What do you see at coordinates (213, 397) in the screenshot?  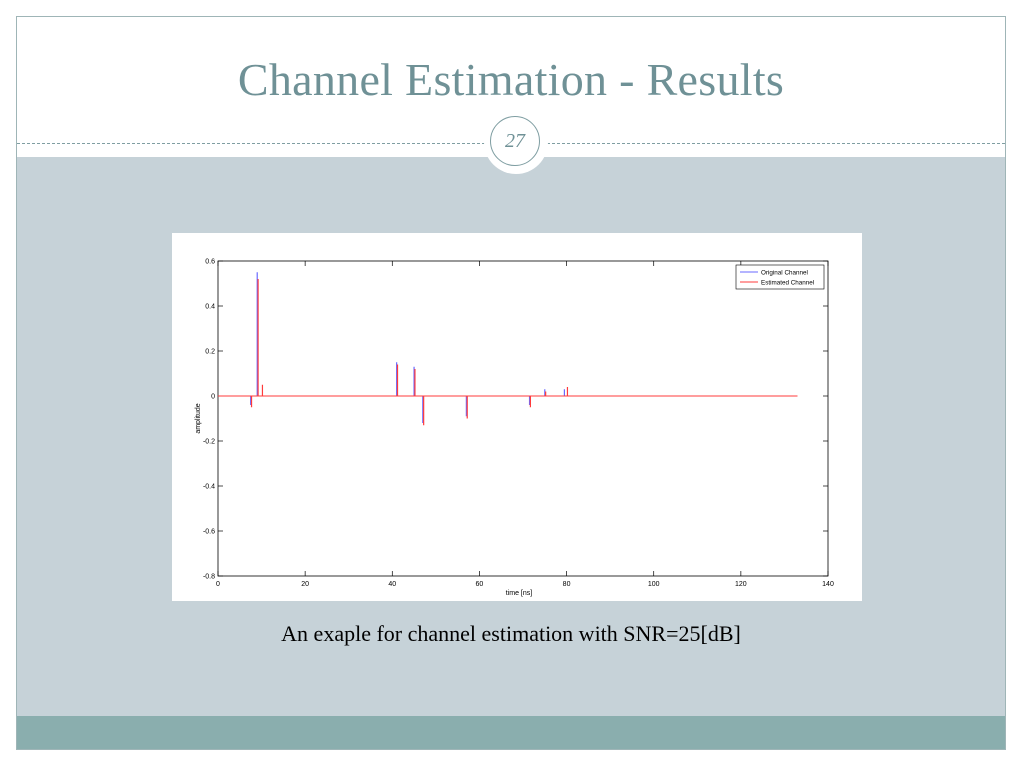 I see `y-tick-label: 0` at bounding box center [213, 397].